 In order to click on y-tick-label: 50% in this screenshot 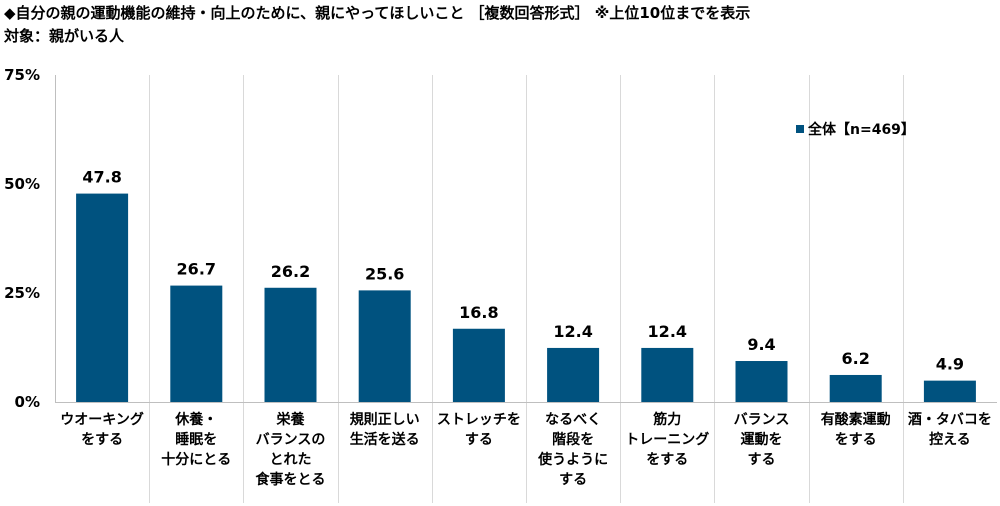, I will do `click(22, 184)`.